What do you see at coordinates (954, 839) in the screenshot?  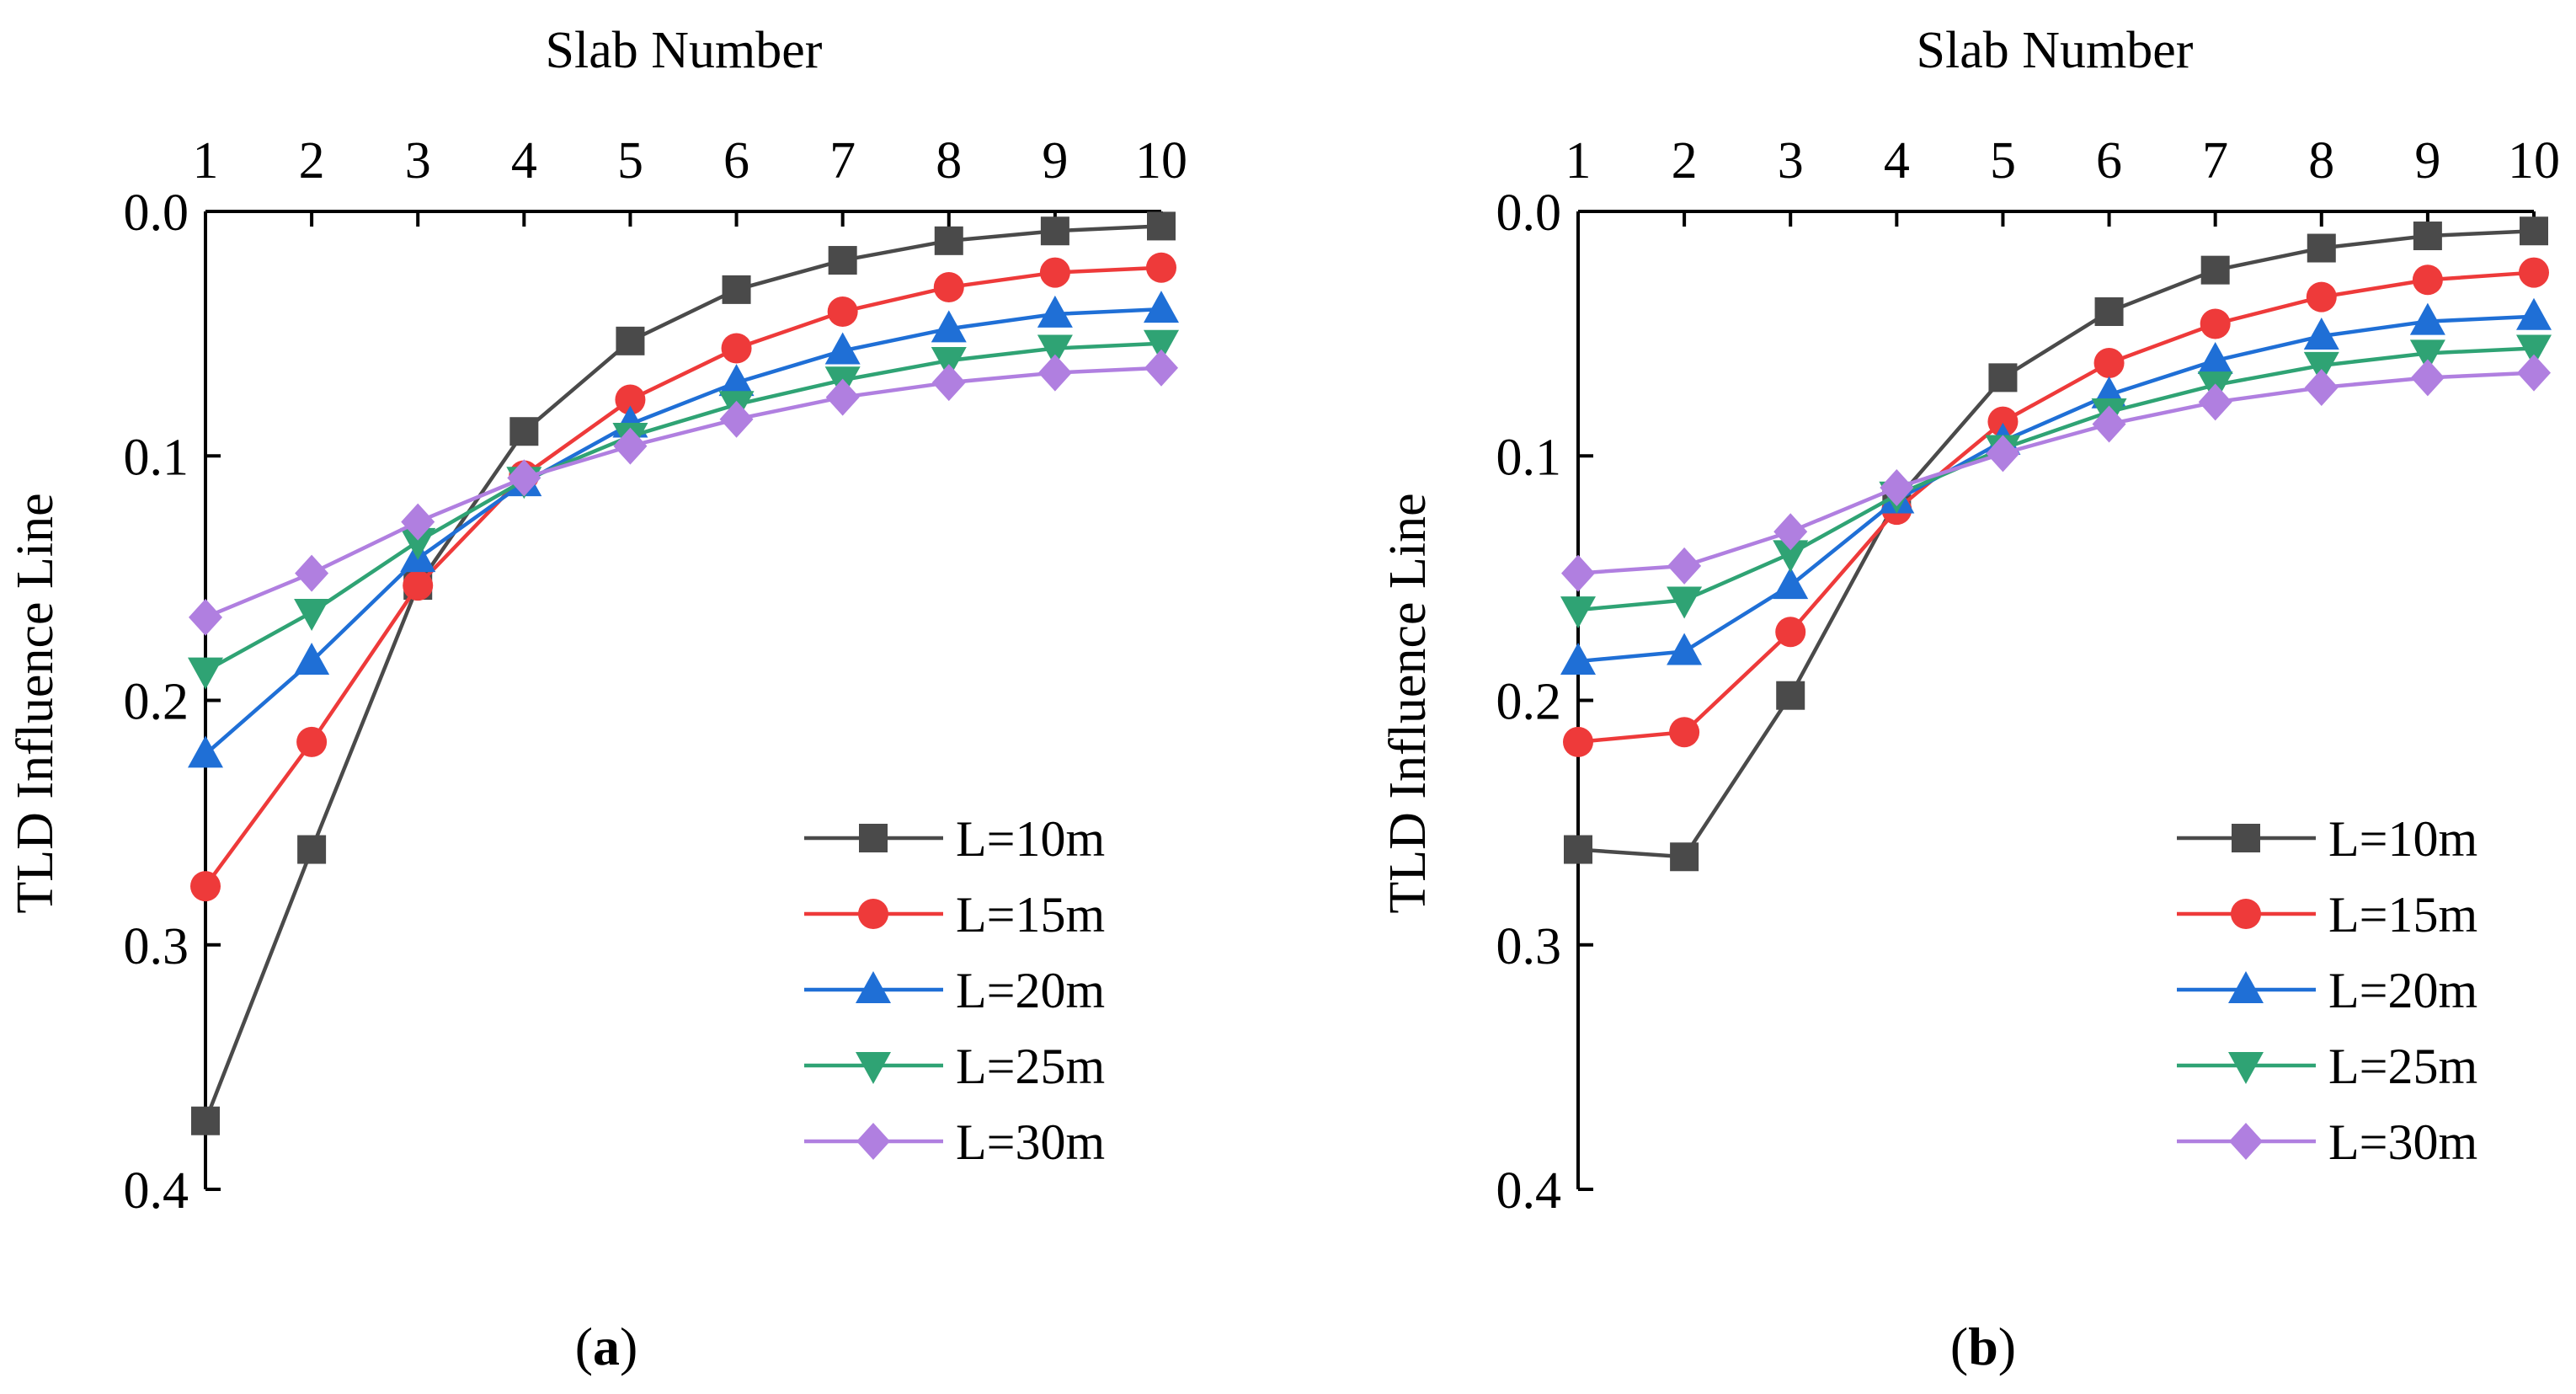 I see `legend-item: L=10m` at bounding box center [954, 839].